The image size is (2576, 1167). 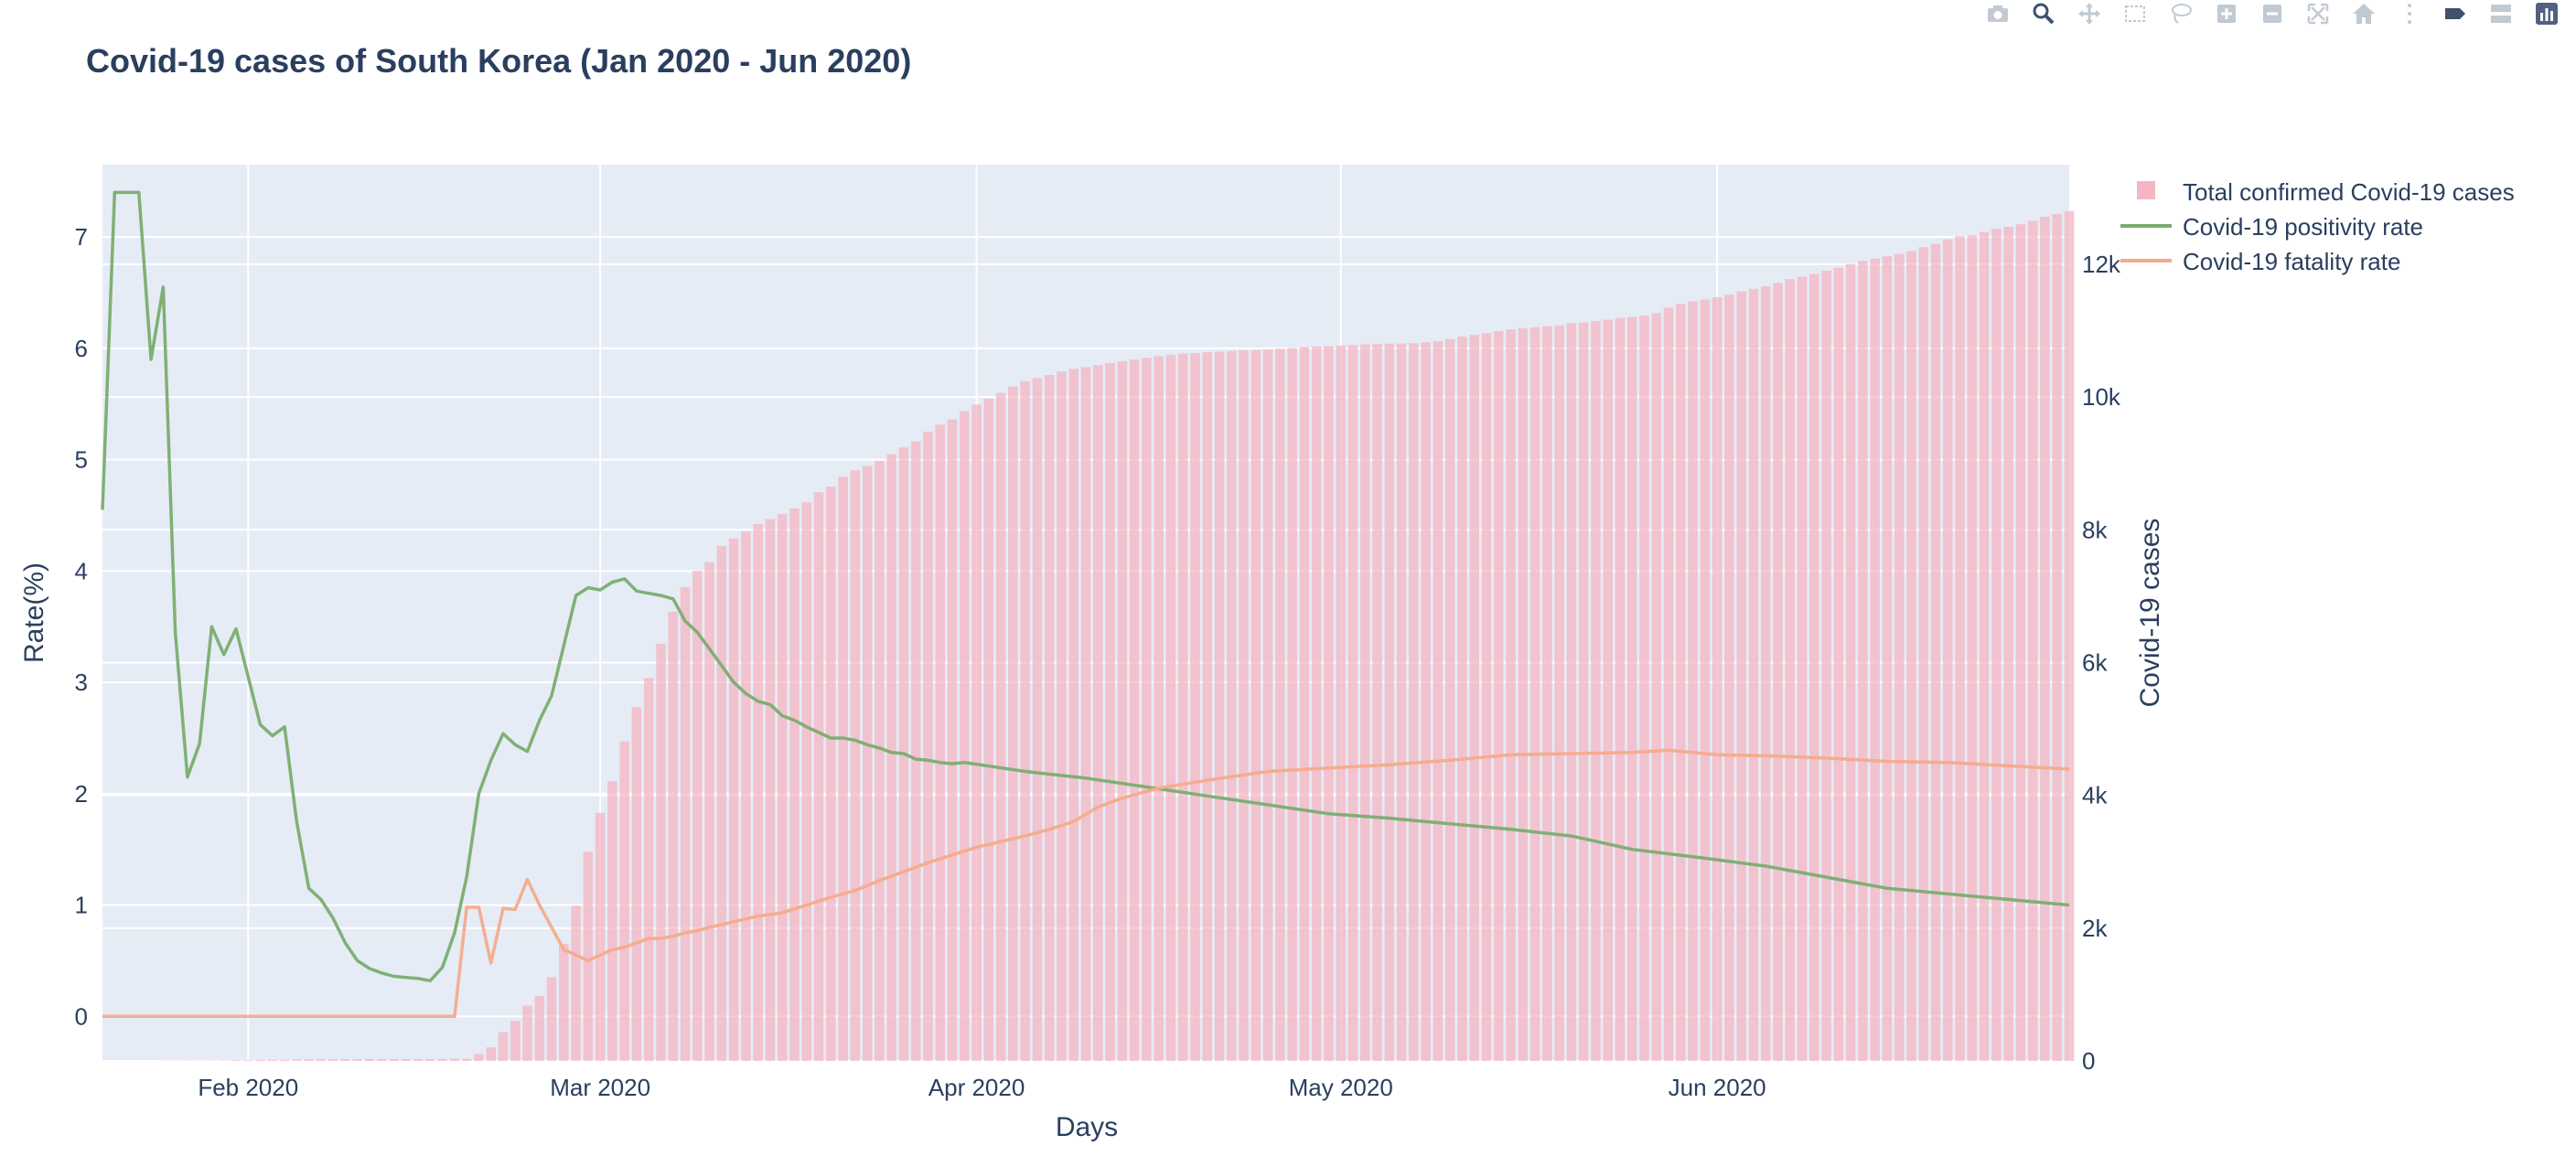 I want to click on pan-icon, so click(x=2089, y=14).